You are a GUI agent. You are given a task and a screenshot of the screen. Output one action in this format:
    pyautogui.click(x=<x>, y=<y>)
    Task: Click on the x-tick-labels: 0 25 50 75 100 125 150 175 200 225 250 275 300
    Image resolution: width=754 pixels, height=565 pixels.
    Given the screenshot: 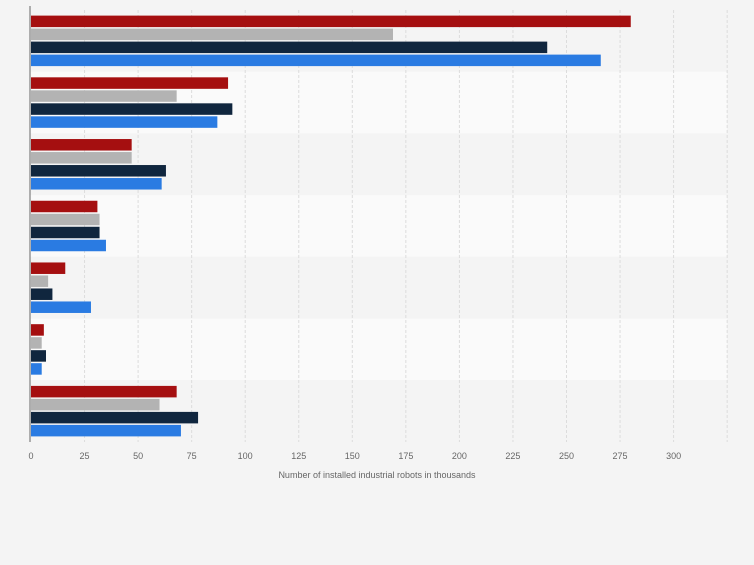 What is the action you would take?
    pyautogui.click(x=354, y=456)
    